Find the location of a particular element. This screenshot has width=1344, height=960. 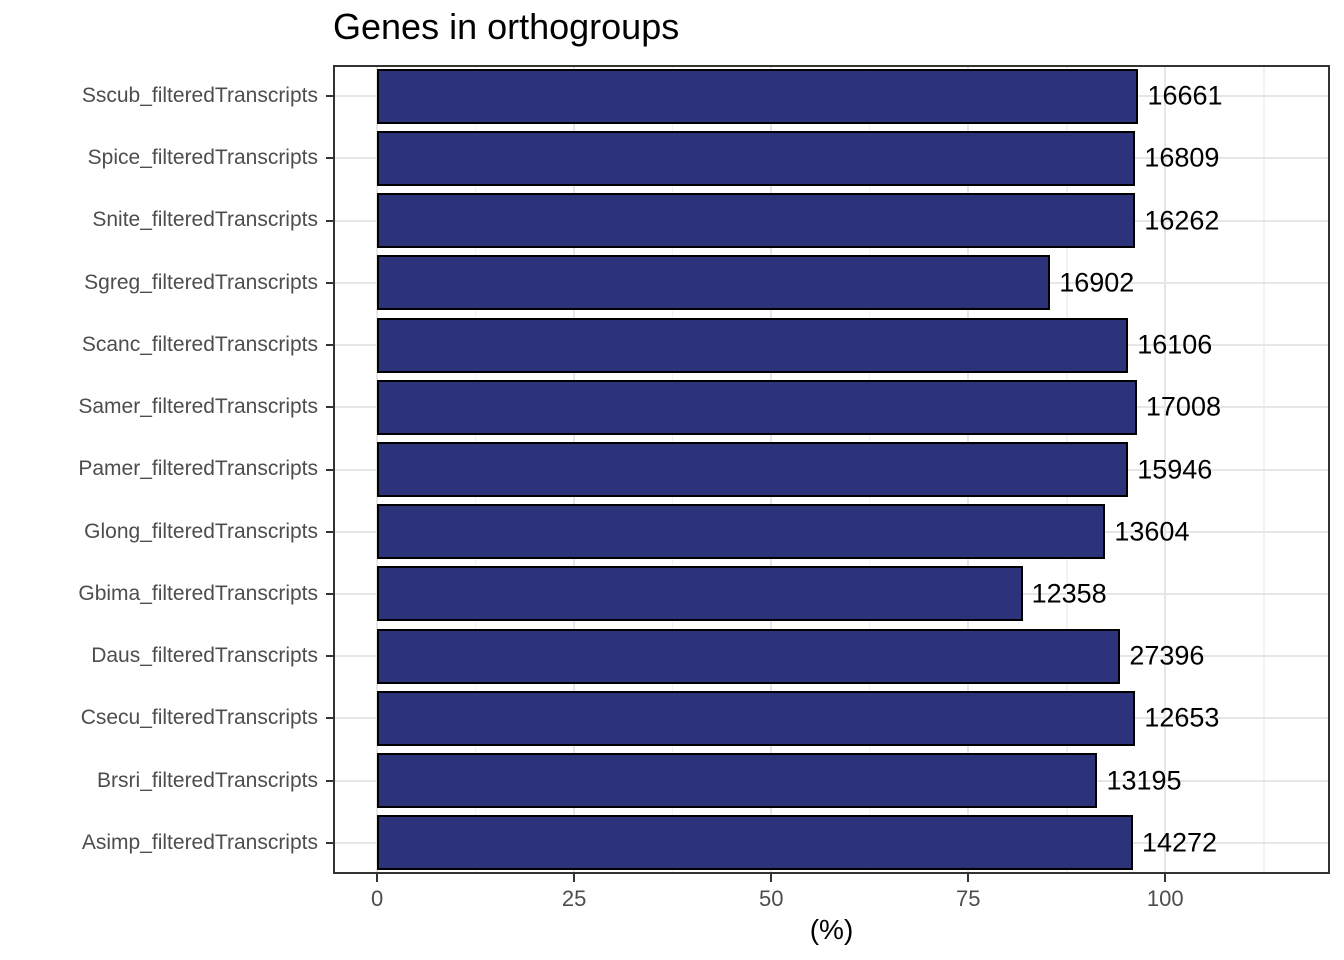

y-axis-label: Brsri_filteredTranscripts is located at coordinates (207, 780).